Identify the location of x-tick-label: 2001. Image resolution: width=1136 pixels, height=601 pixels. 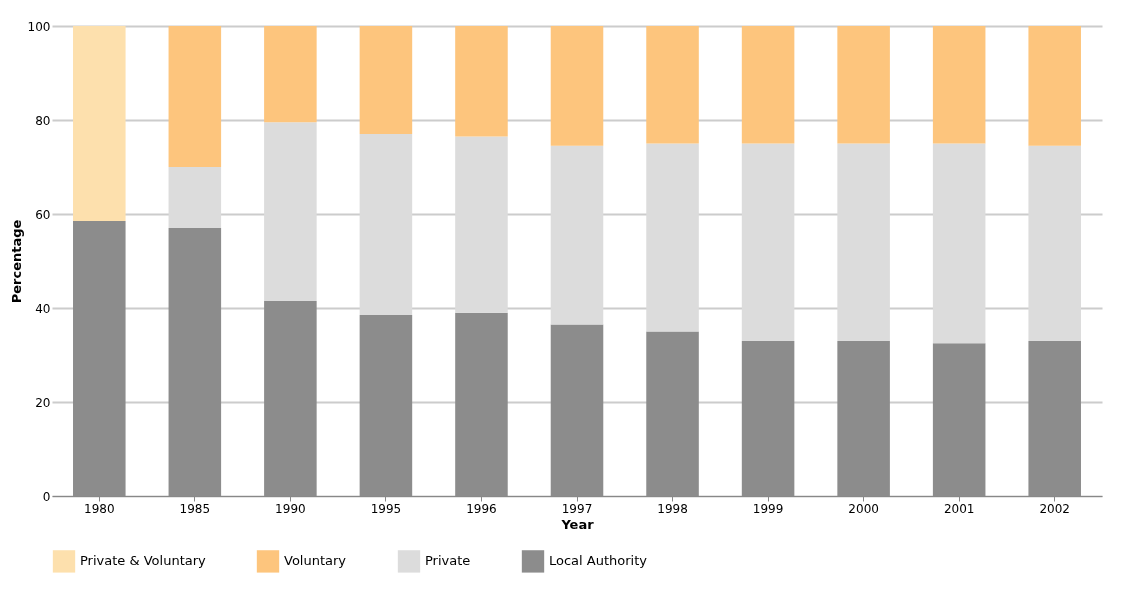
(959, 508).